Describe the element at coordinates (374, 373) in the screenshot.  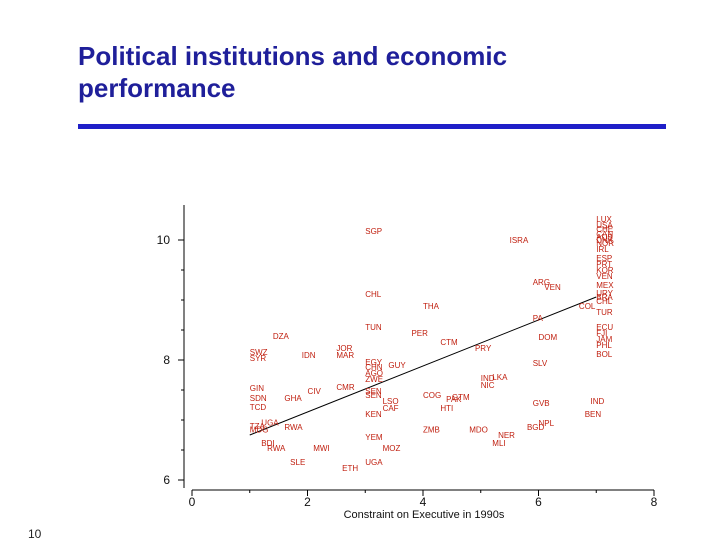
I see `data-point-label: AGO` at that location.